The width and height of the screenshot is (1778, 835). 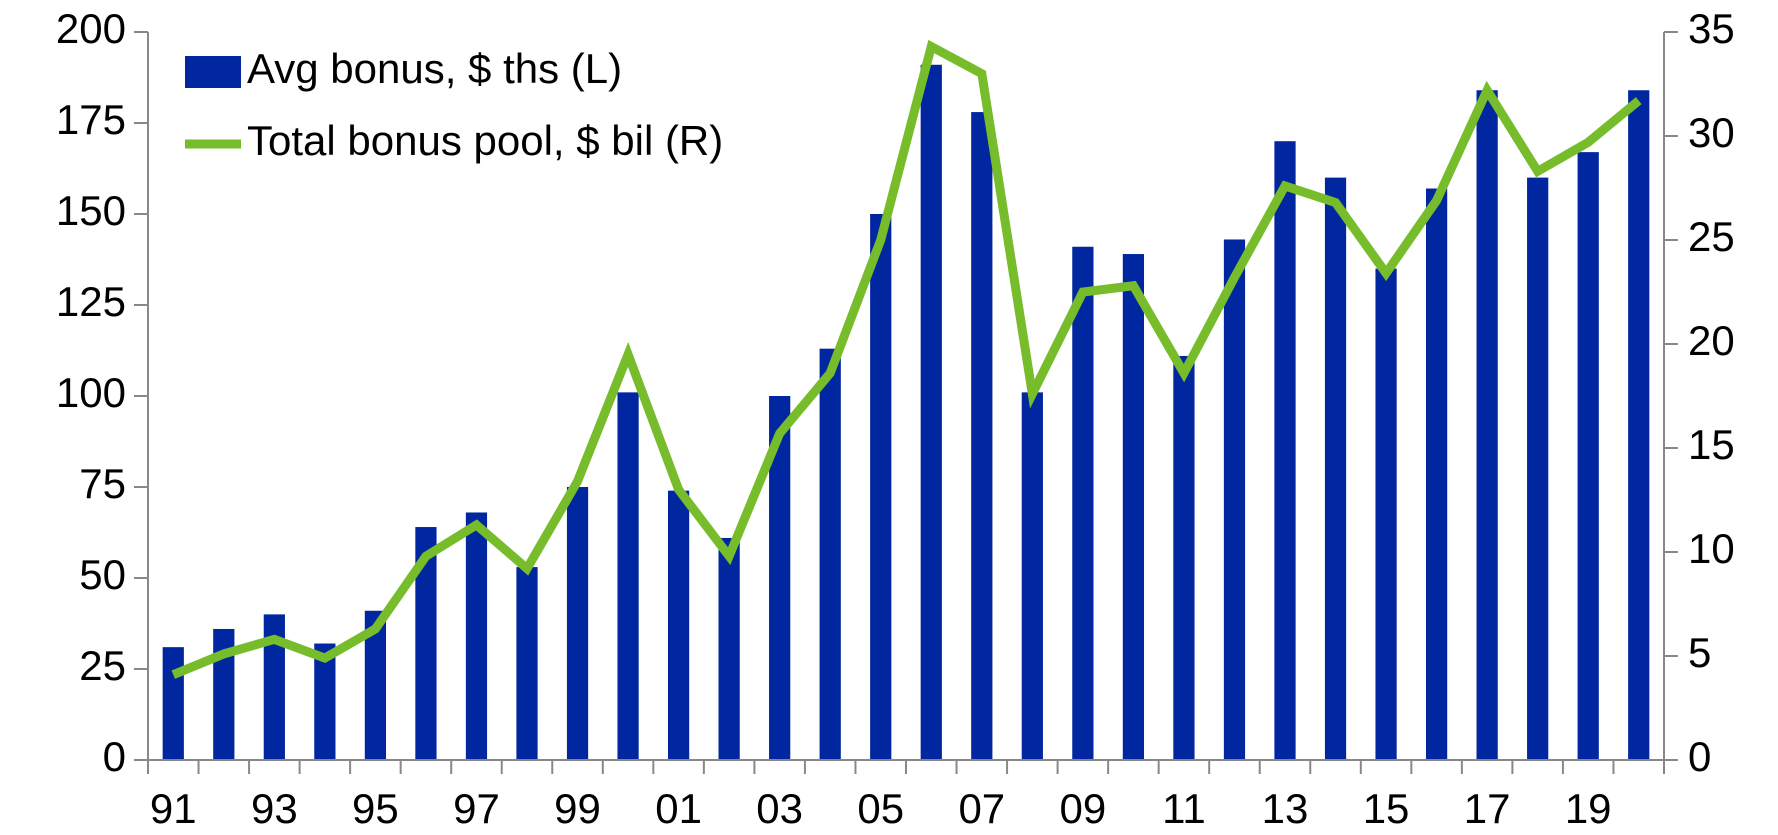 I want to click on x-tick-label: 95, so click(x=375, y=808).